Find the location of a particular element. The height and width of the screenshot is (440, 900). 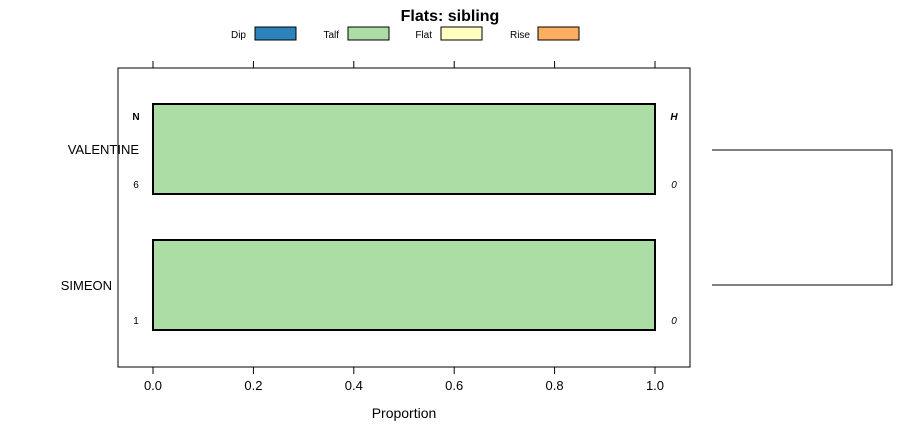

n-value: 6 is located at coordinates (136, 185).